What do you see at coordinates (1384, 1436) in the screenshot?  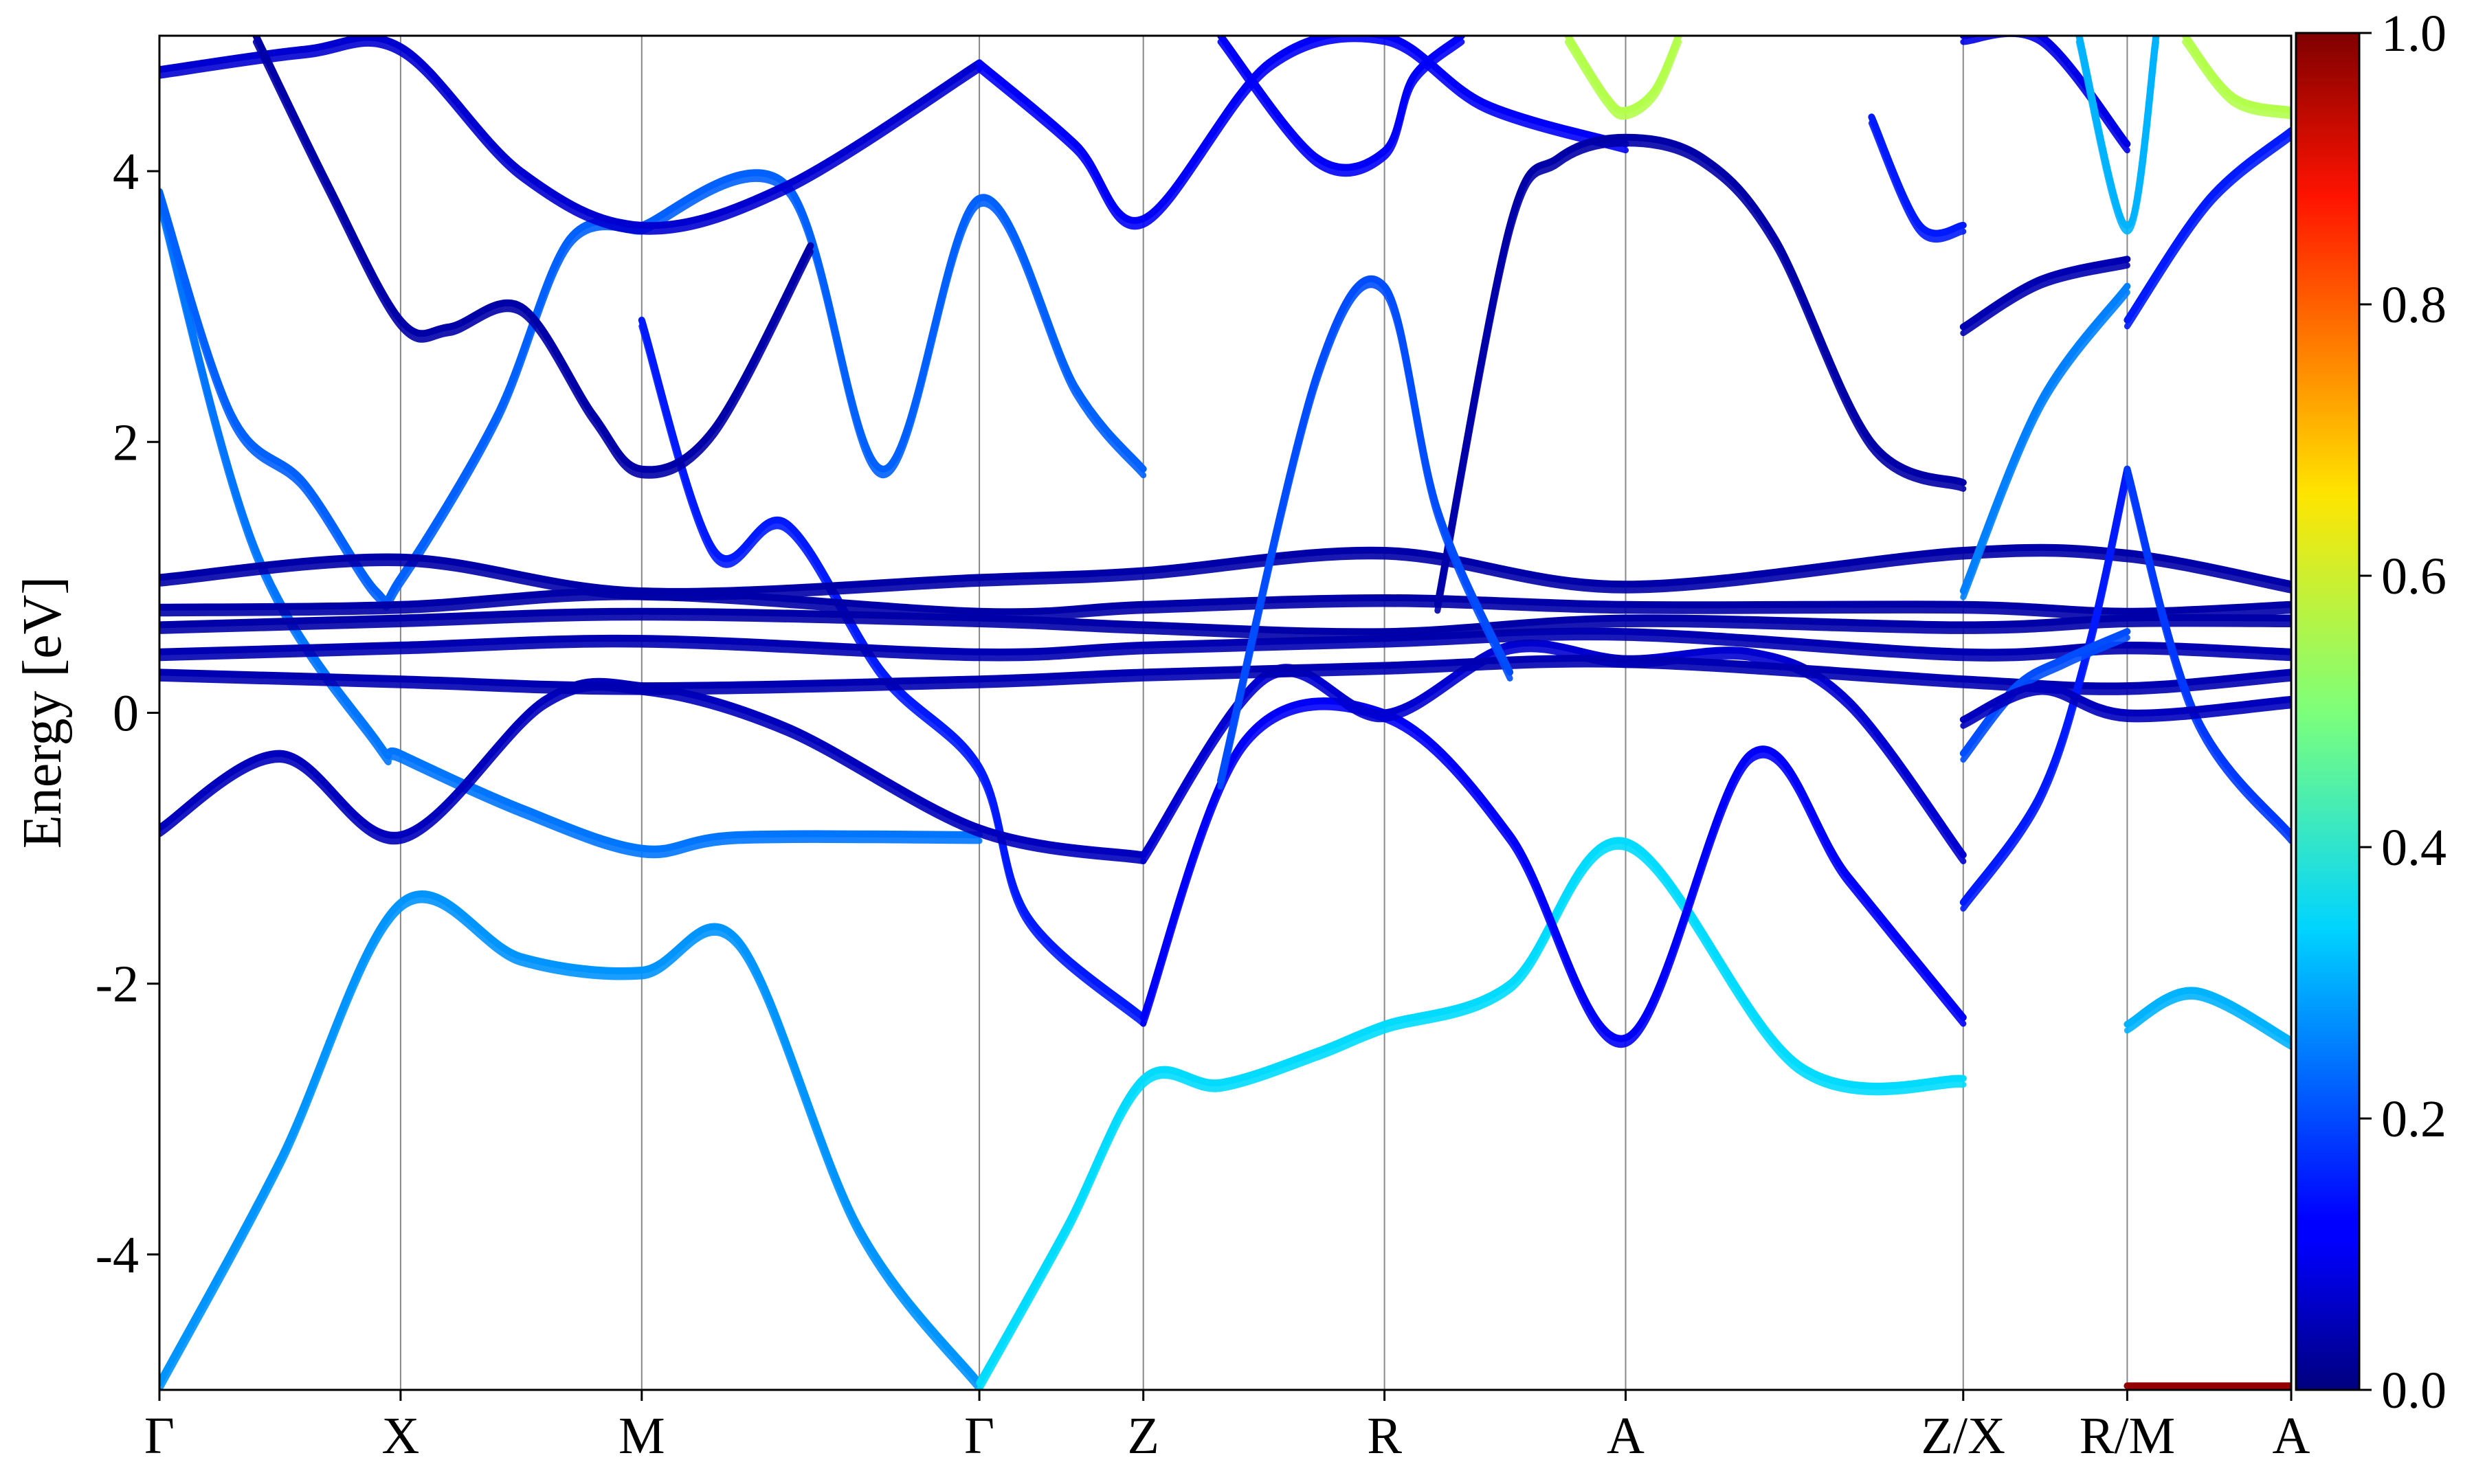 I see `x-tick-label: R` at bounding box center [1384, 1436].